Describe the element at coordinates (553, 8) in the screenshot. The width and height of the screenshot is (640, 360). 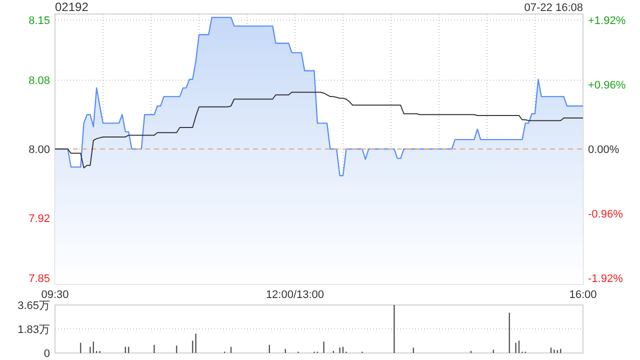
I see `chart-subtitle: 07-22 16:08` at that location.